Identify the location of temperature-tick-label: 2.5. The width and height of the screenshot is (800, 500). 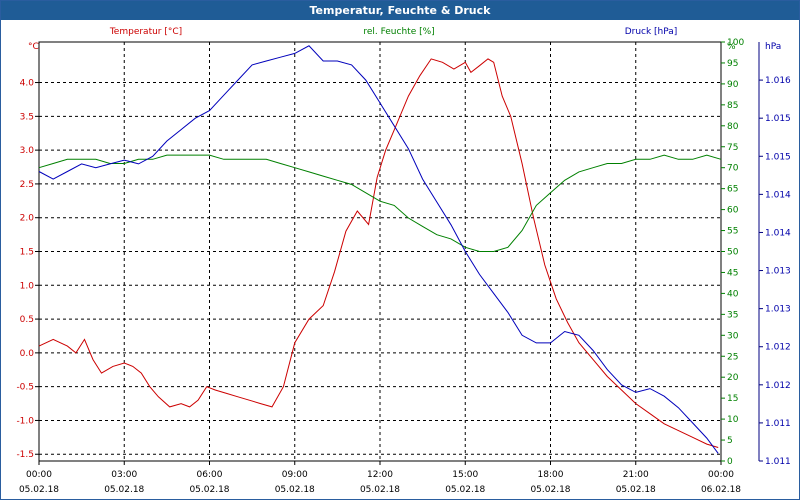
(27, 185).